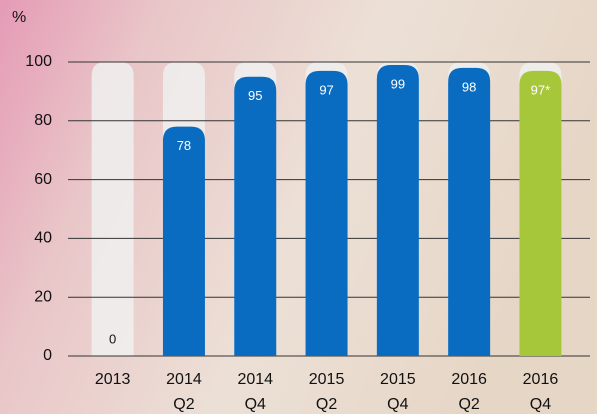 This screenshot has height=414, width=597. Describe the element at coordinates (184, 145) in the screenshot. I see `value-label: 78` at that location.